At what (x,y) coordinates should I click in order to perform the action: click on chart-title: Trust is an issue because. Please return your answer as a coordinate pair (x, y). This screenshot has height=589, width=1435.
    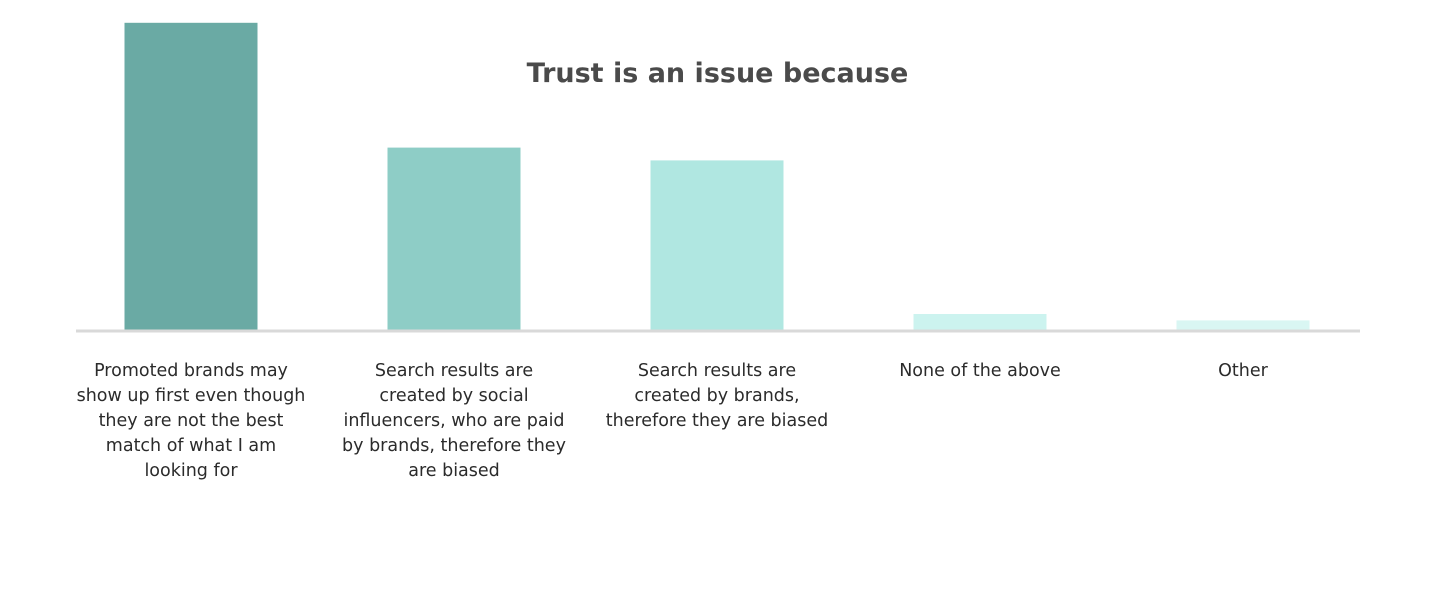
    Looking at the image, I should click on (717, 73).